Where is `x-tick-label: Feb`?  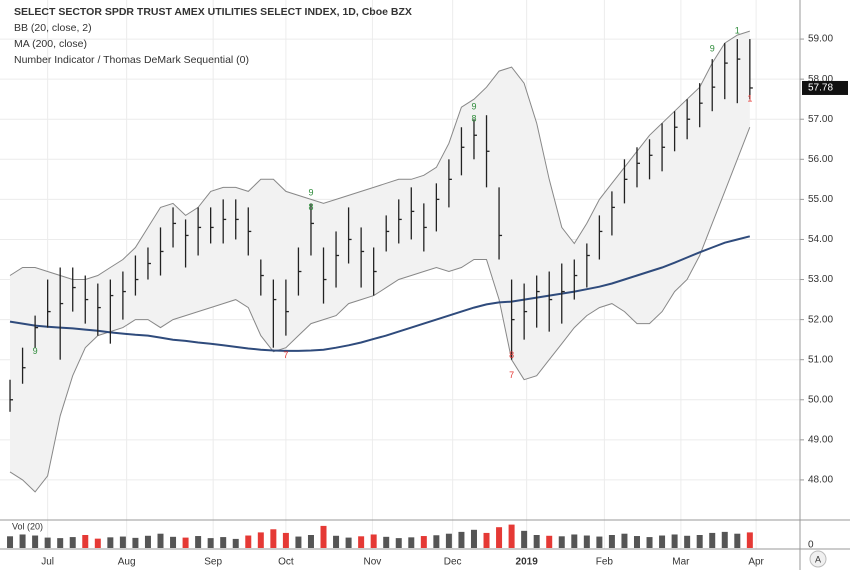
x-tick-label: Feb is located at coordinates (605, 562).